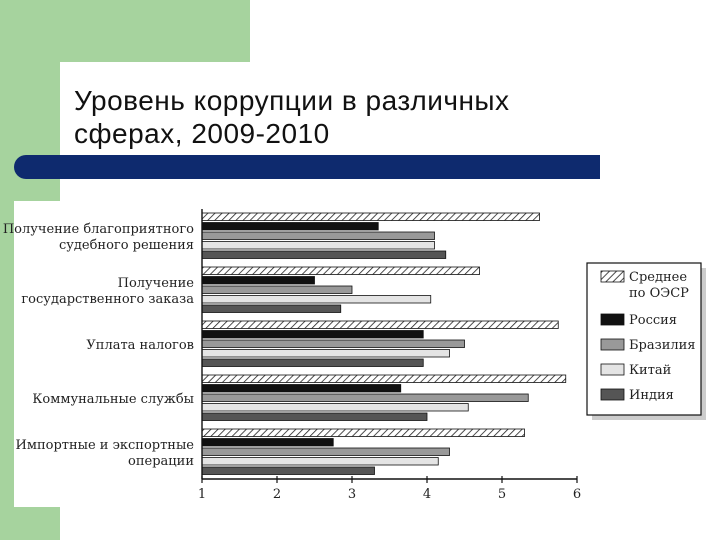  Describe the element at coordinates (126, 245) in the screenshot. I see `category-label-1-line-2: судебного решения` at that location.